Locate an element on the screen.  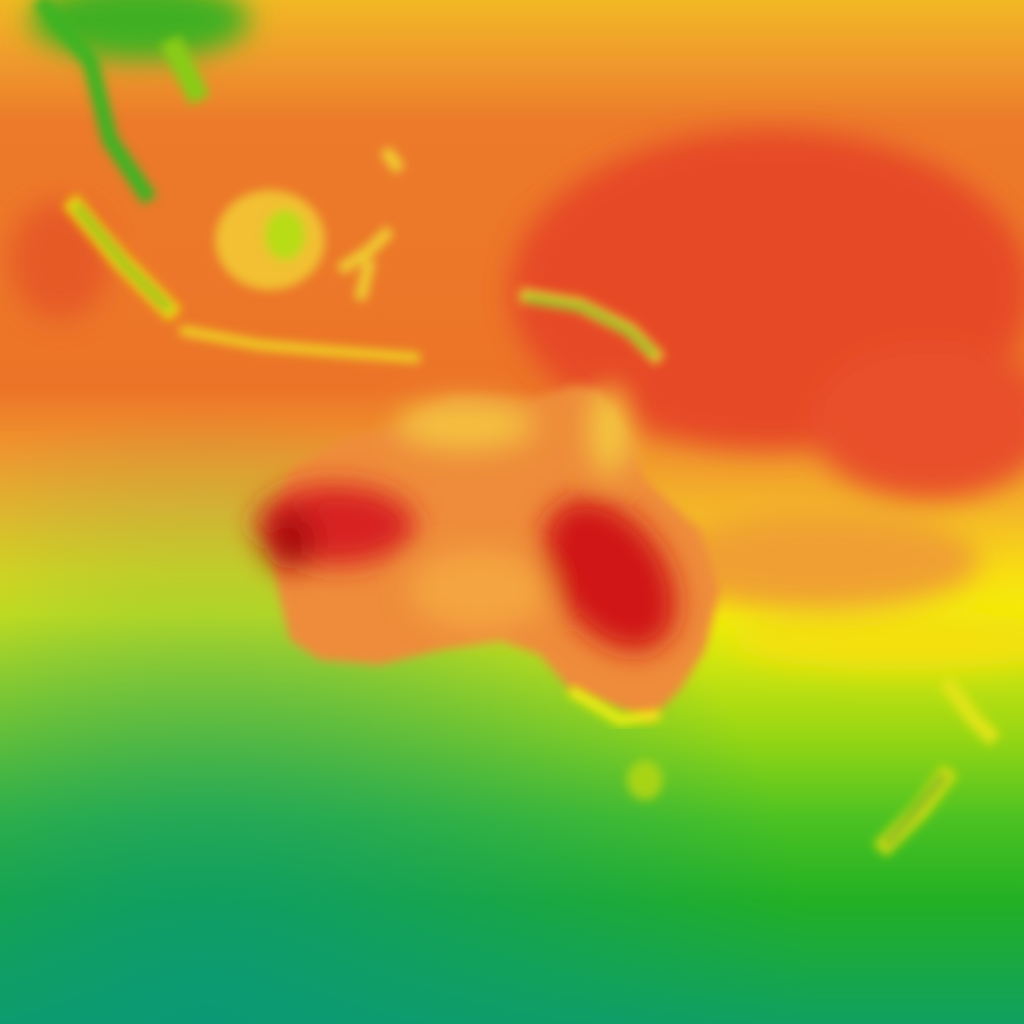
new-guinea-highlands is located at coordinates (590, 326).